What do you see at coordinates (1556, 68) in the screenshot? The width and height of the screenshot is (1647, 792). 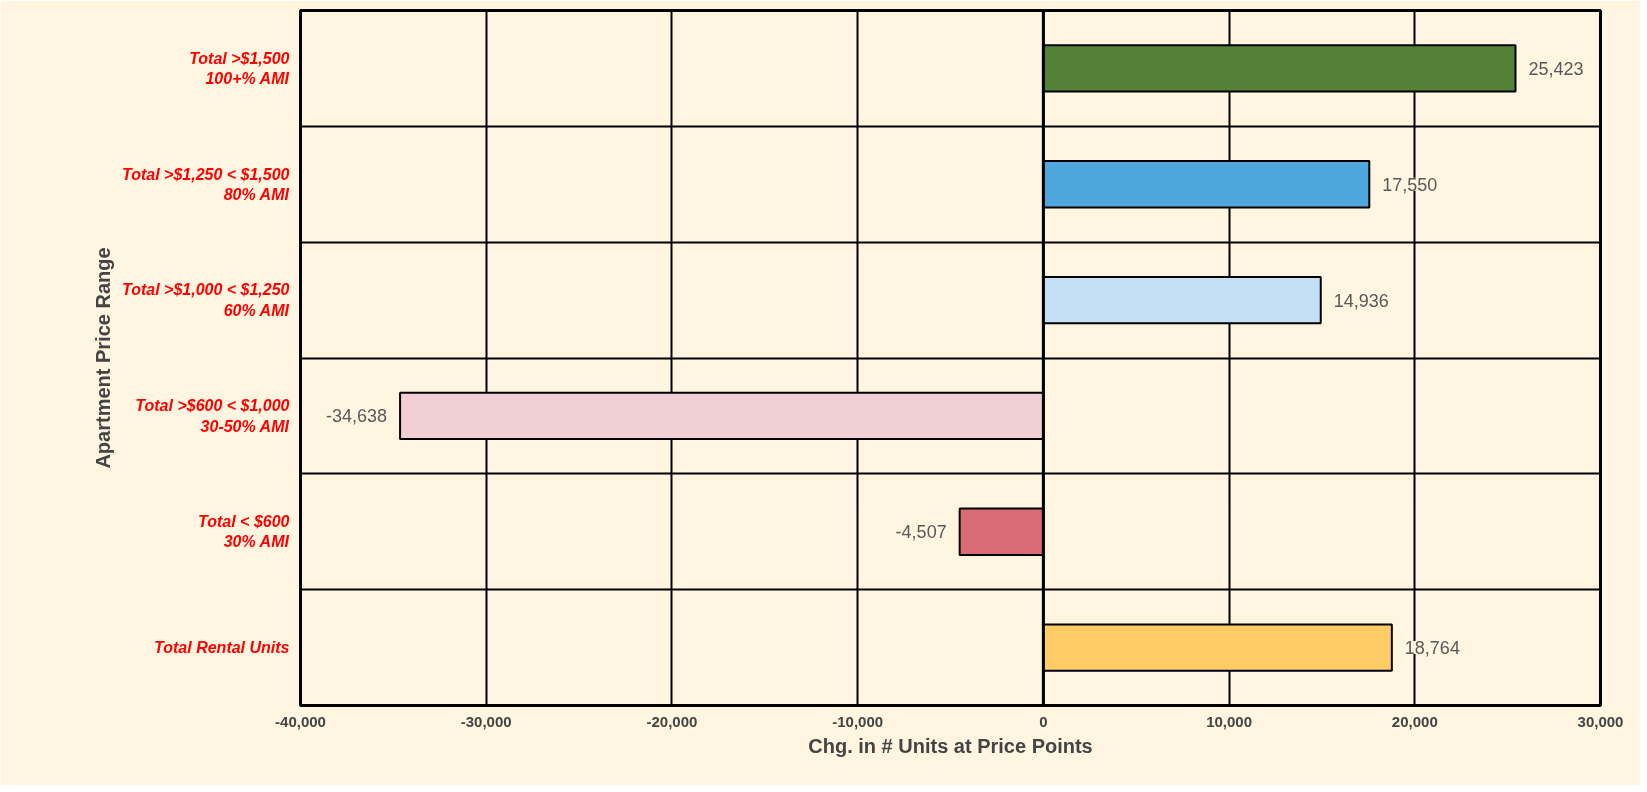 I see `data-label: 25,423` at bounding box center [1556, 68].